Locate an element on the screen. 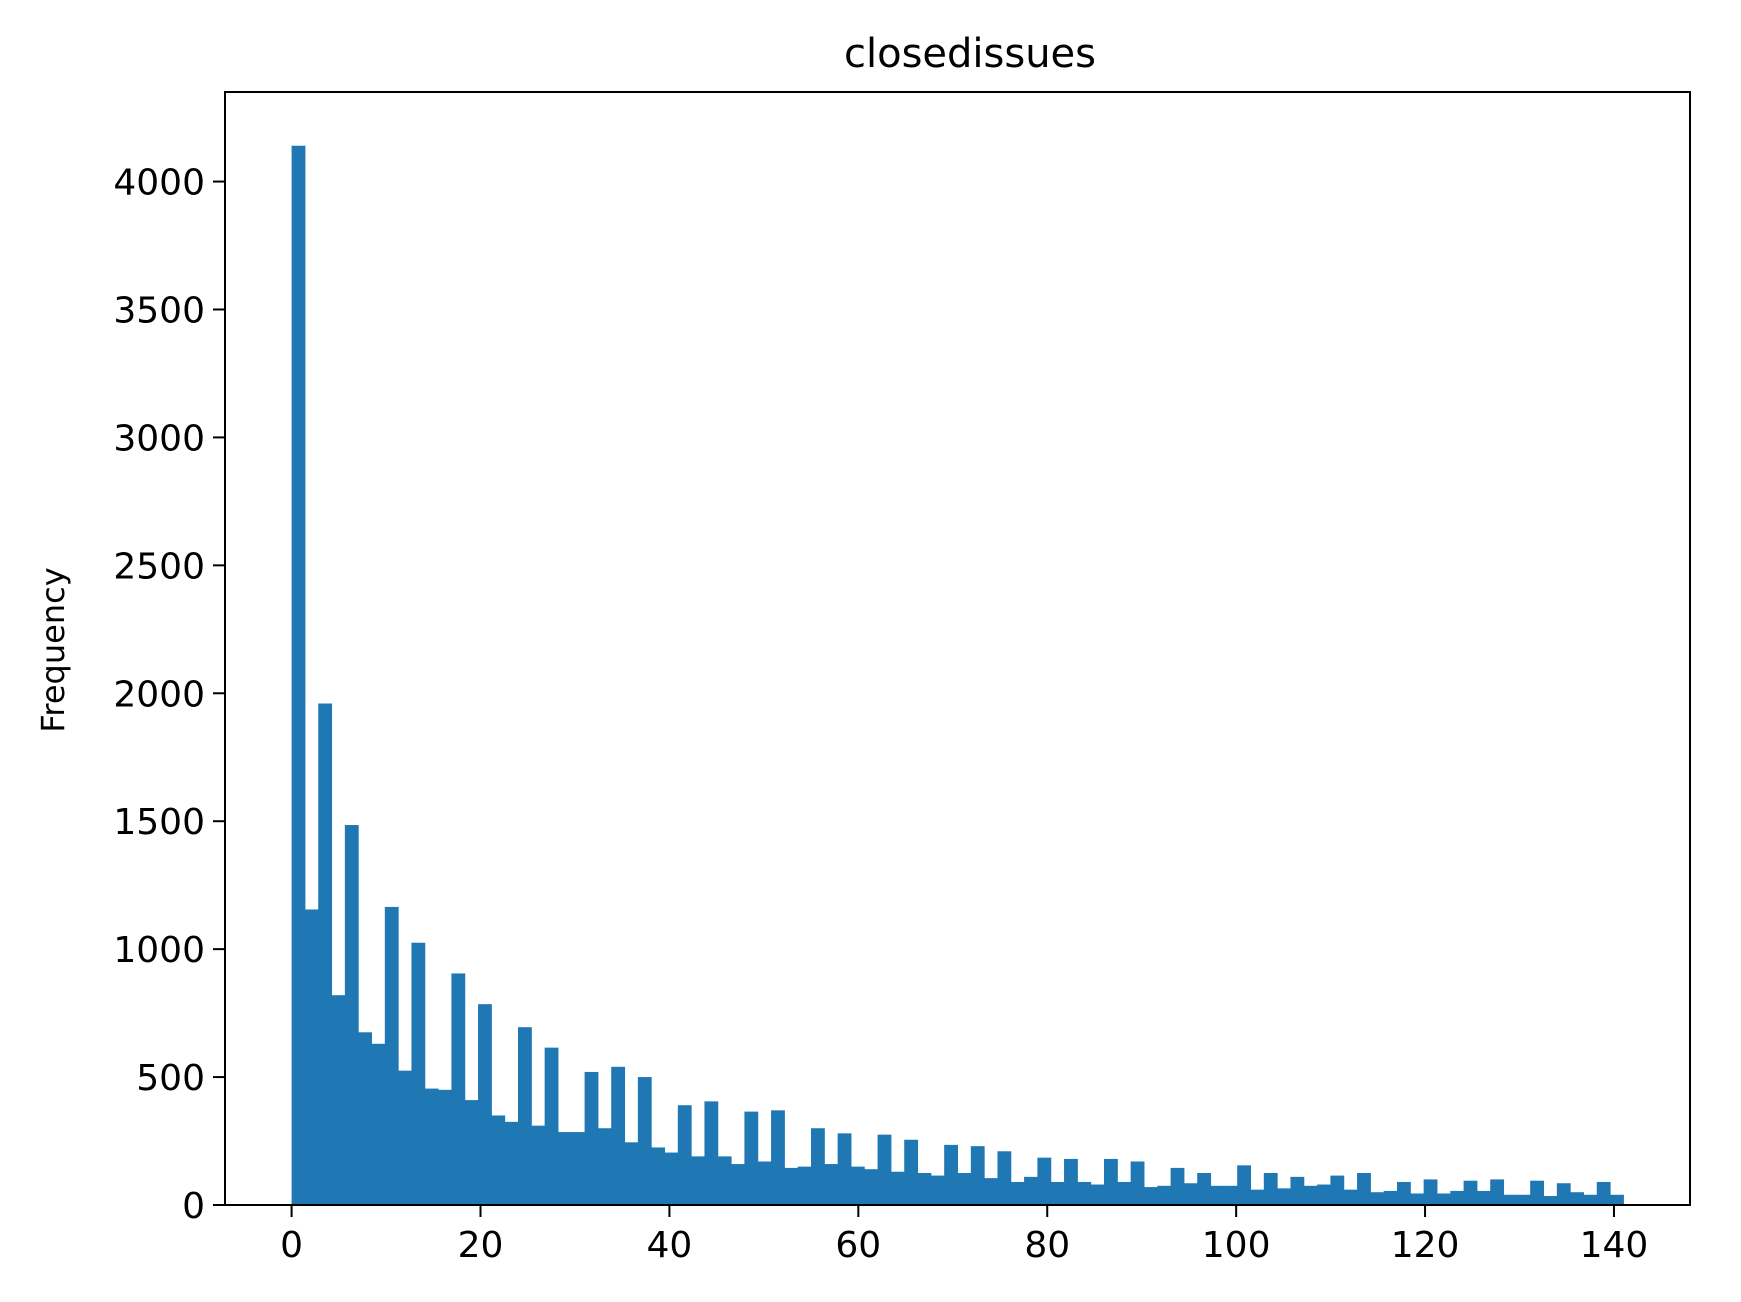  x-tick-label: 40 is located at coordinates (670, 1245).